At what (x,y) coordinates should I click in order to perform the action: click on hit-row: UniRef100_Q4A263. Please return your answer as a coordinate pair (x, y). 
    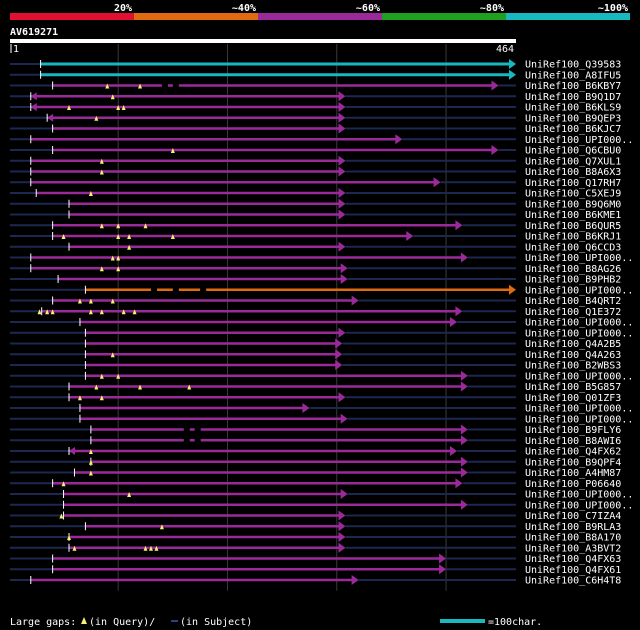
    Looking at the image, I should click on (315, 355).